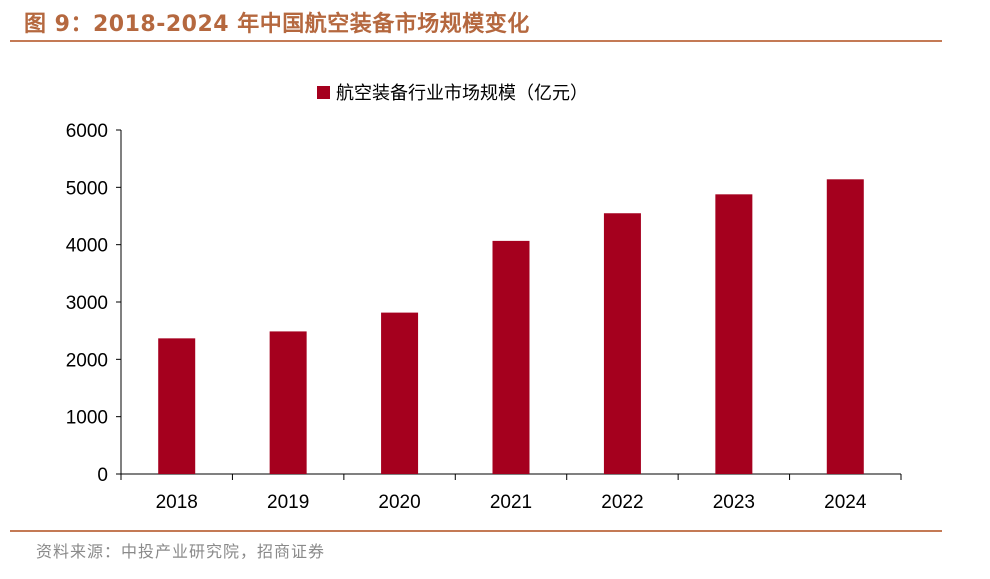  Describe the element at coordinates (622, 344) in the screenshot. I see `bar-2022` at that location.